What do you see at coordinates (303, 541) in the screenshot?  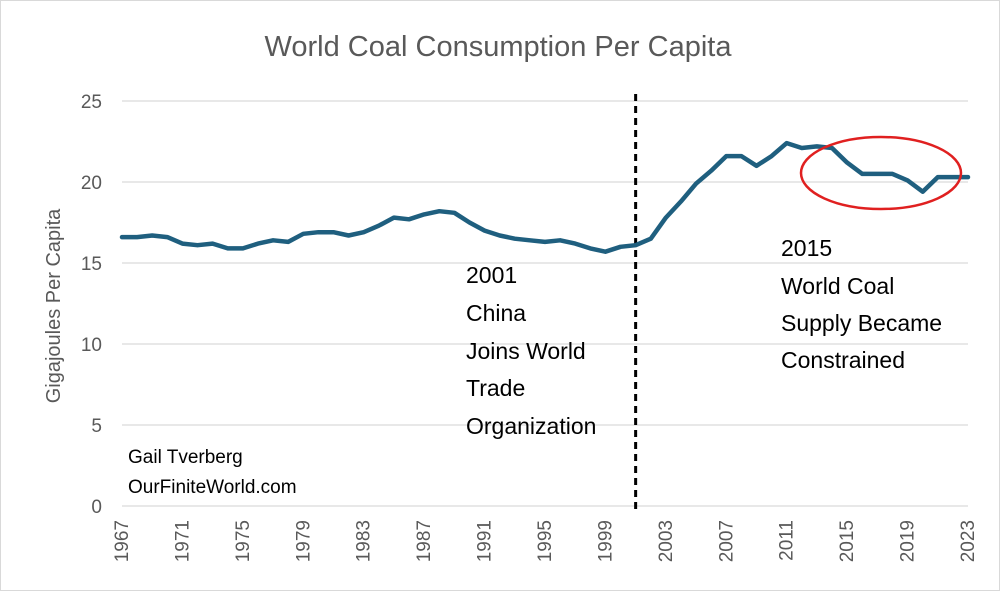 I see `x-tick-label: 1979` at bounding box center [303, 541].